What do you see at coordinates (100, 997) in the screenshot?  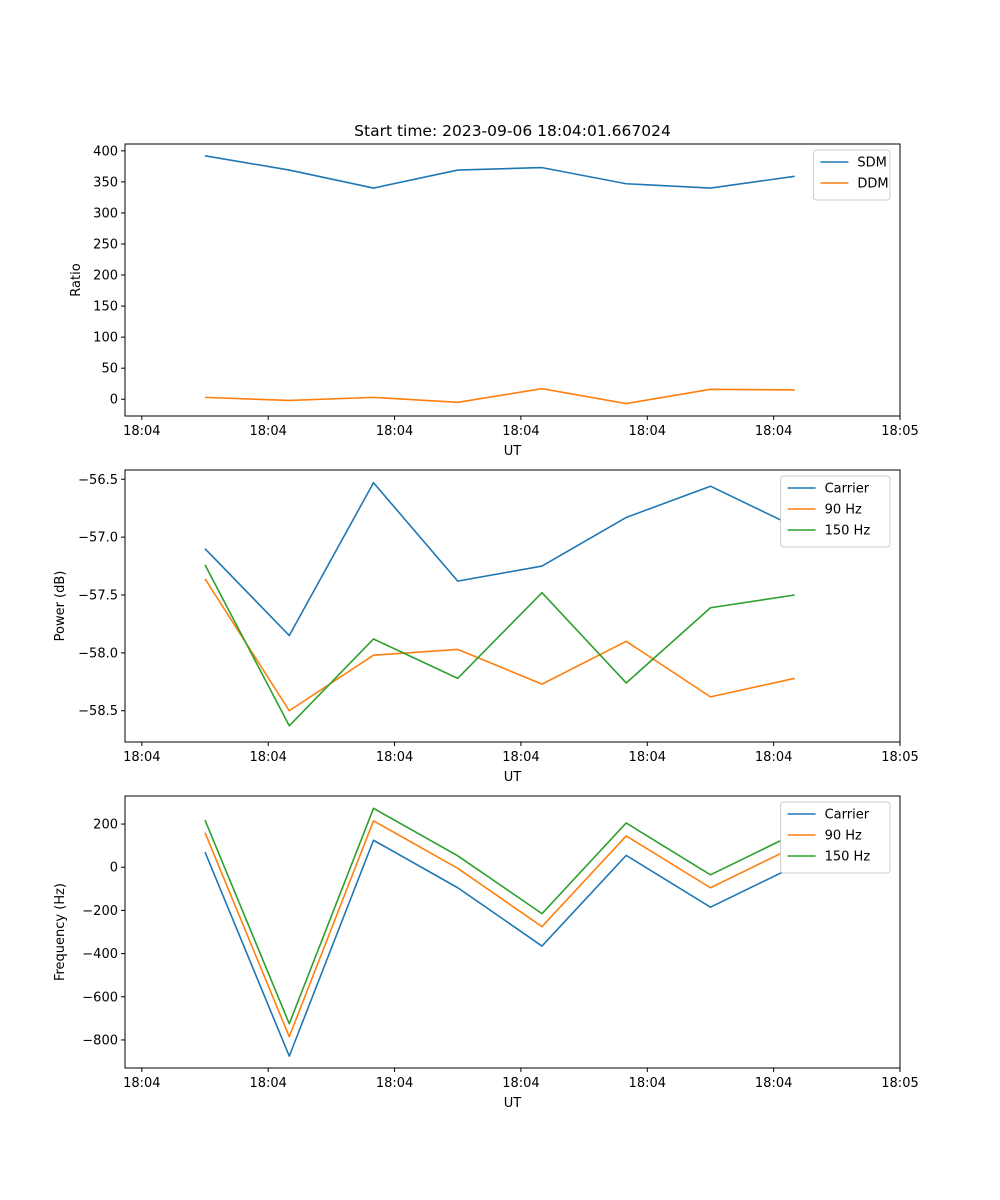 I see `y-tick-label: −600` at bounding box center [100, 997].